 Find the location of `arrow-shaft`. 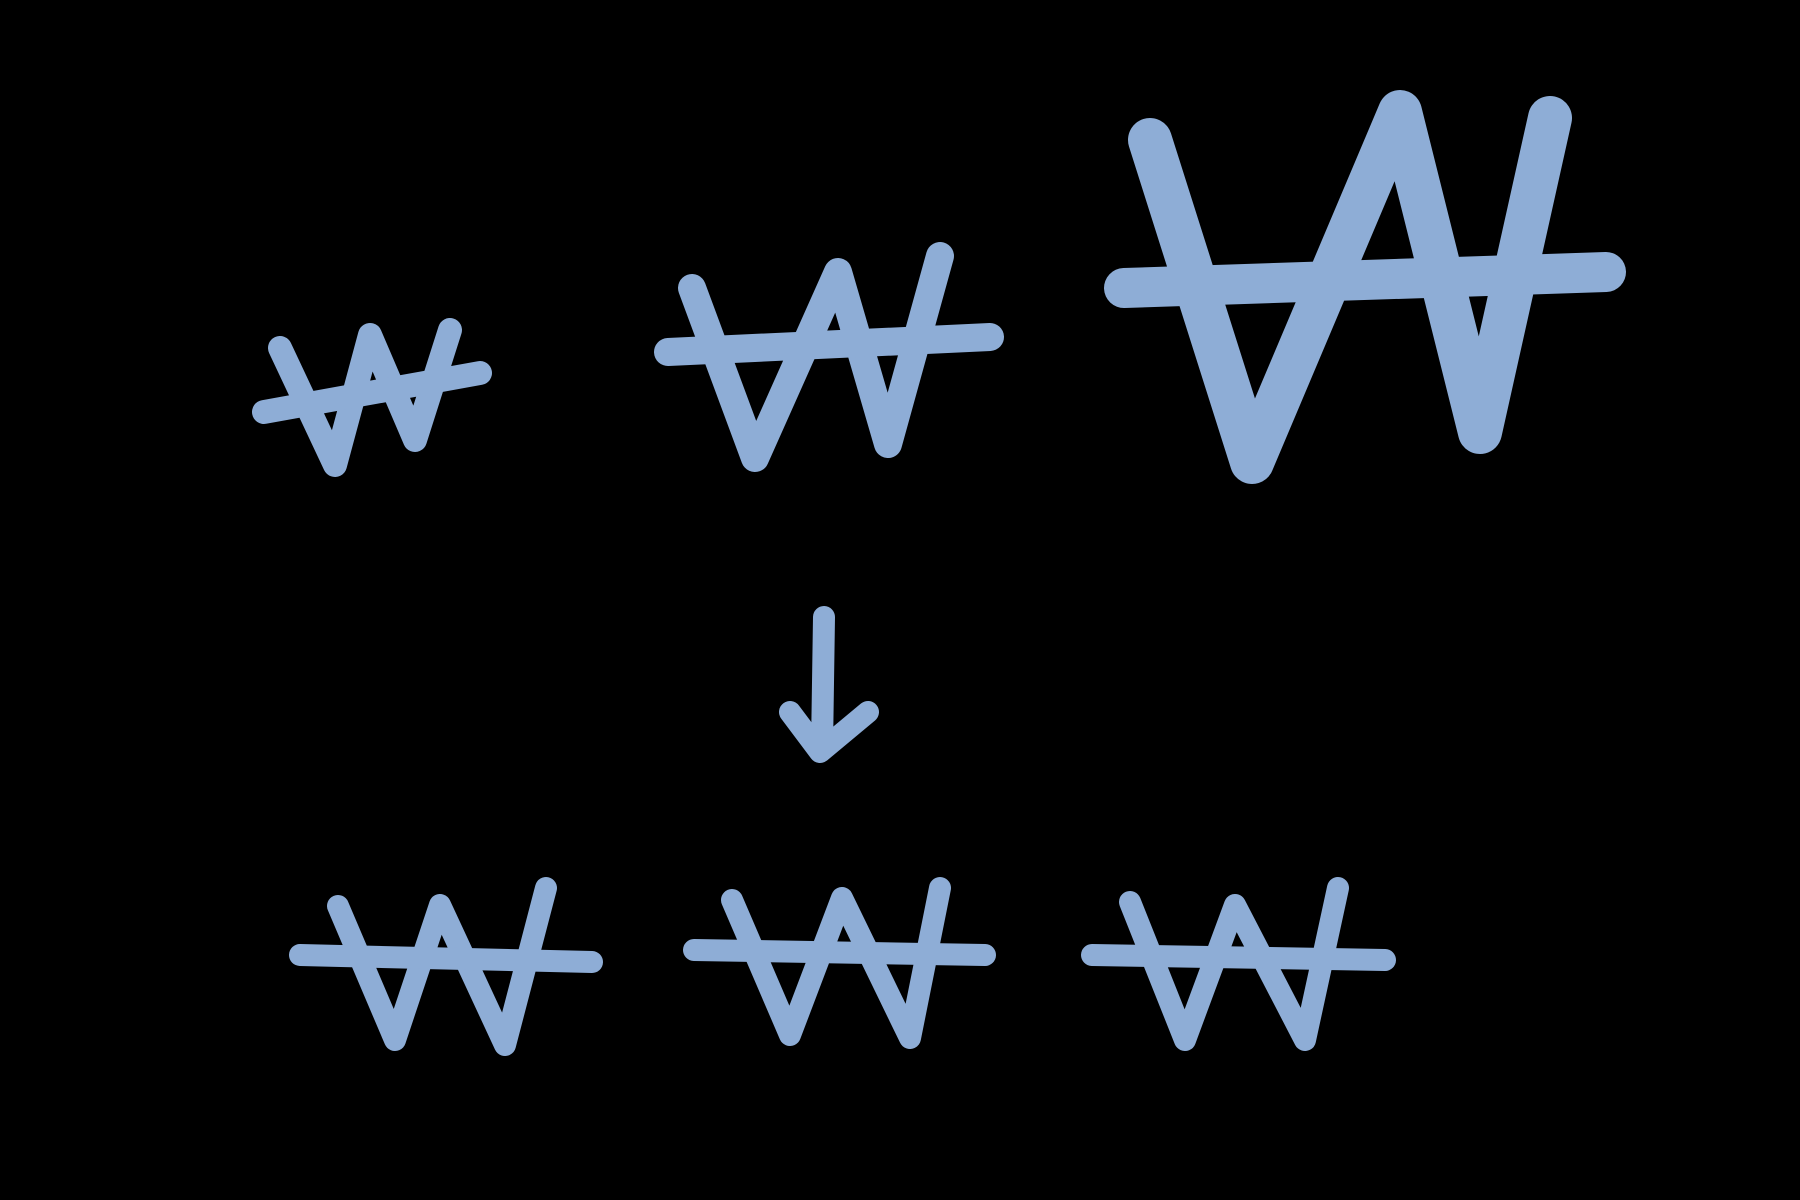

arrow-shaft is located at coordinates (823, 682).